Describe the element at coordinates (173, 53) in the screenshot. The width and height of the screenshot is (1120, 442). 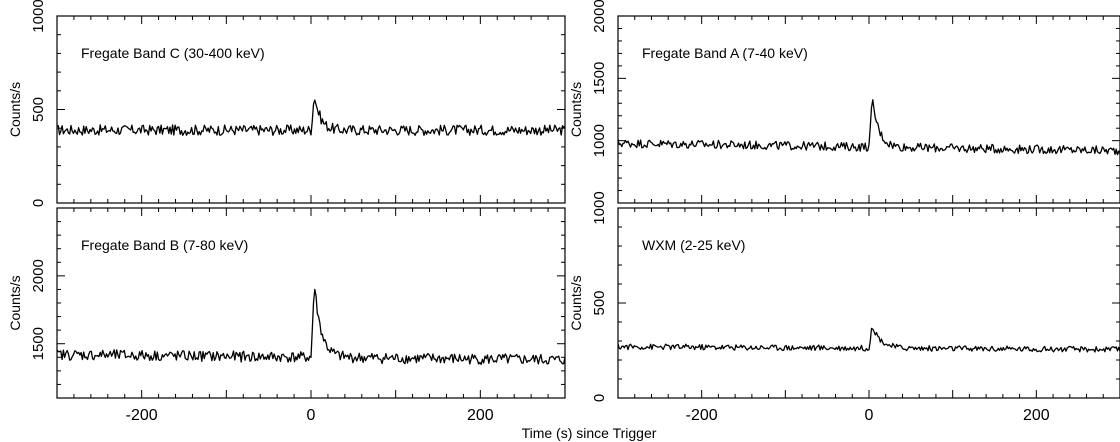
I see `panel-title: Fregate Band C (30-400 keV)` at that location.